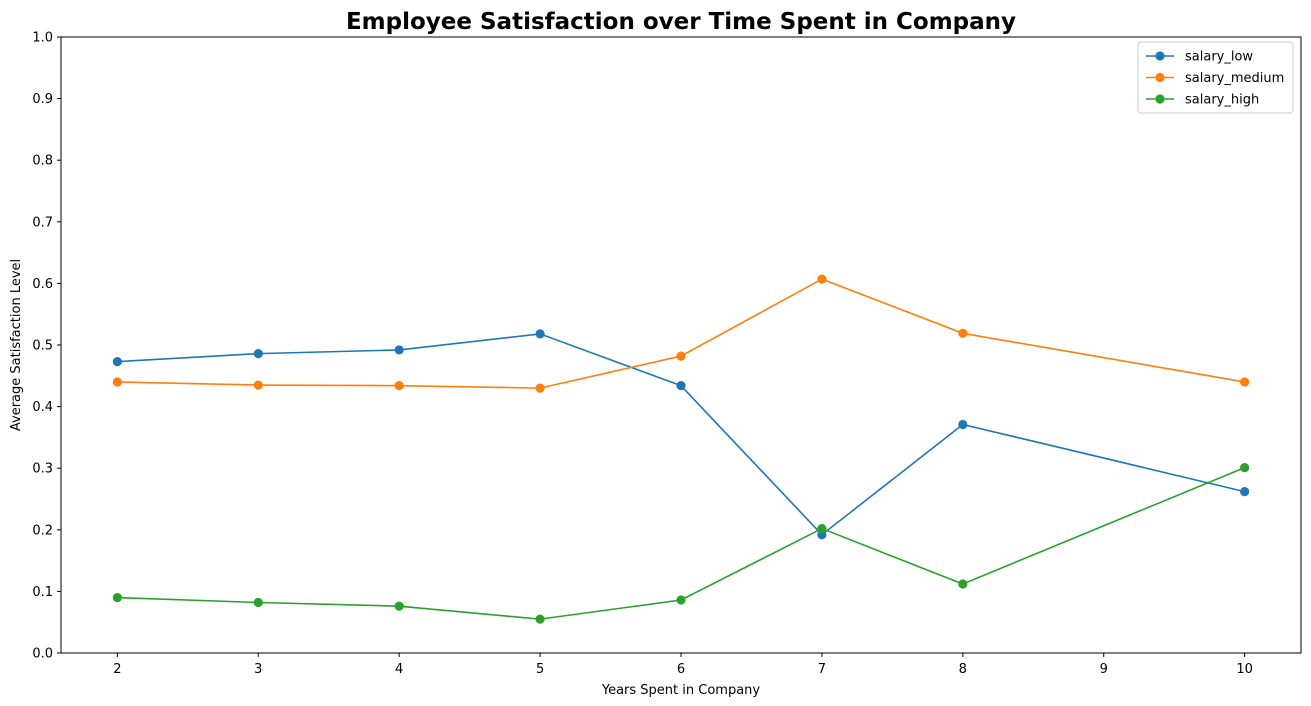  What do you see at coordinates (963, 669) in the screenshot?
I see `x-tick-label: 8` at bounding box center [963, 669].